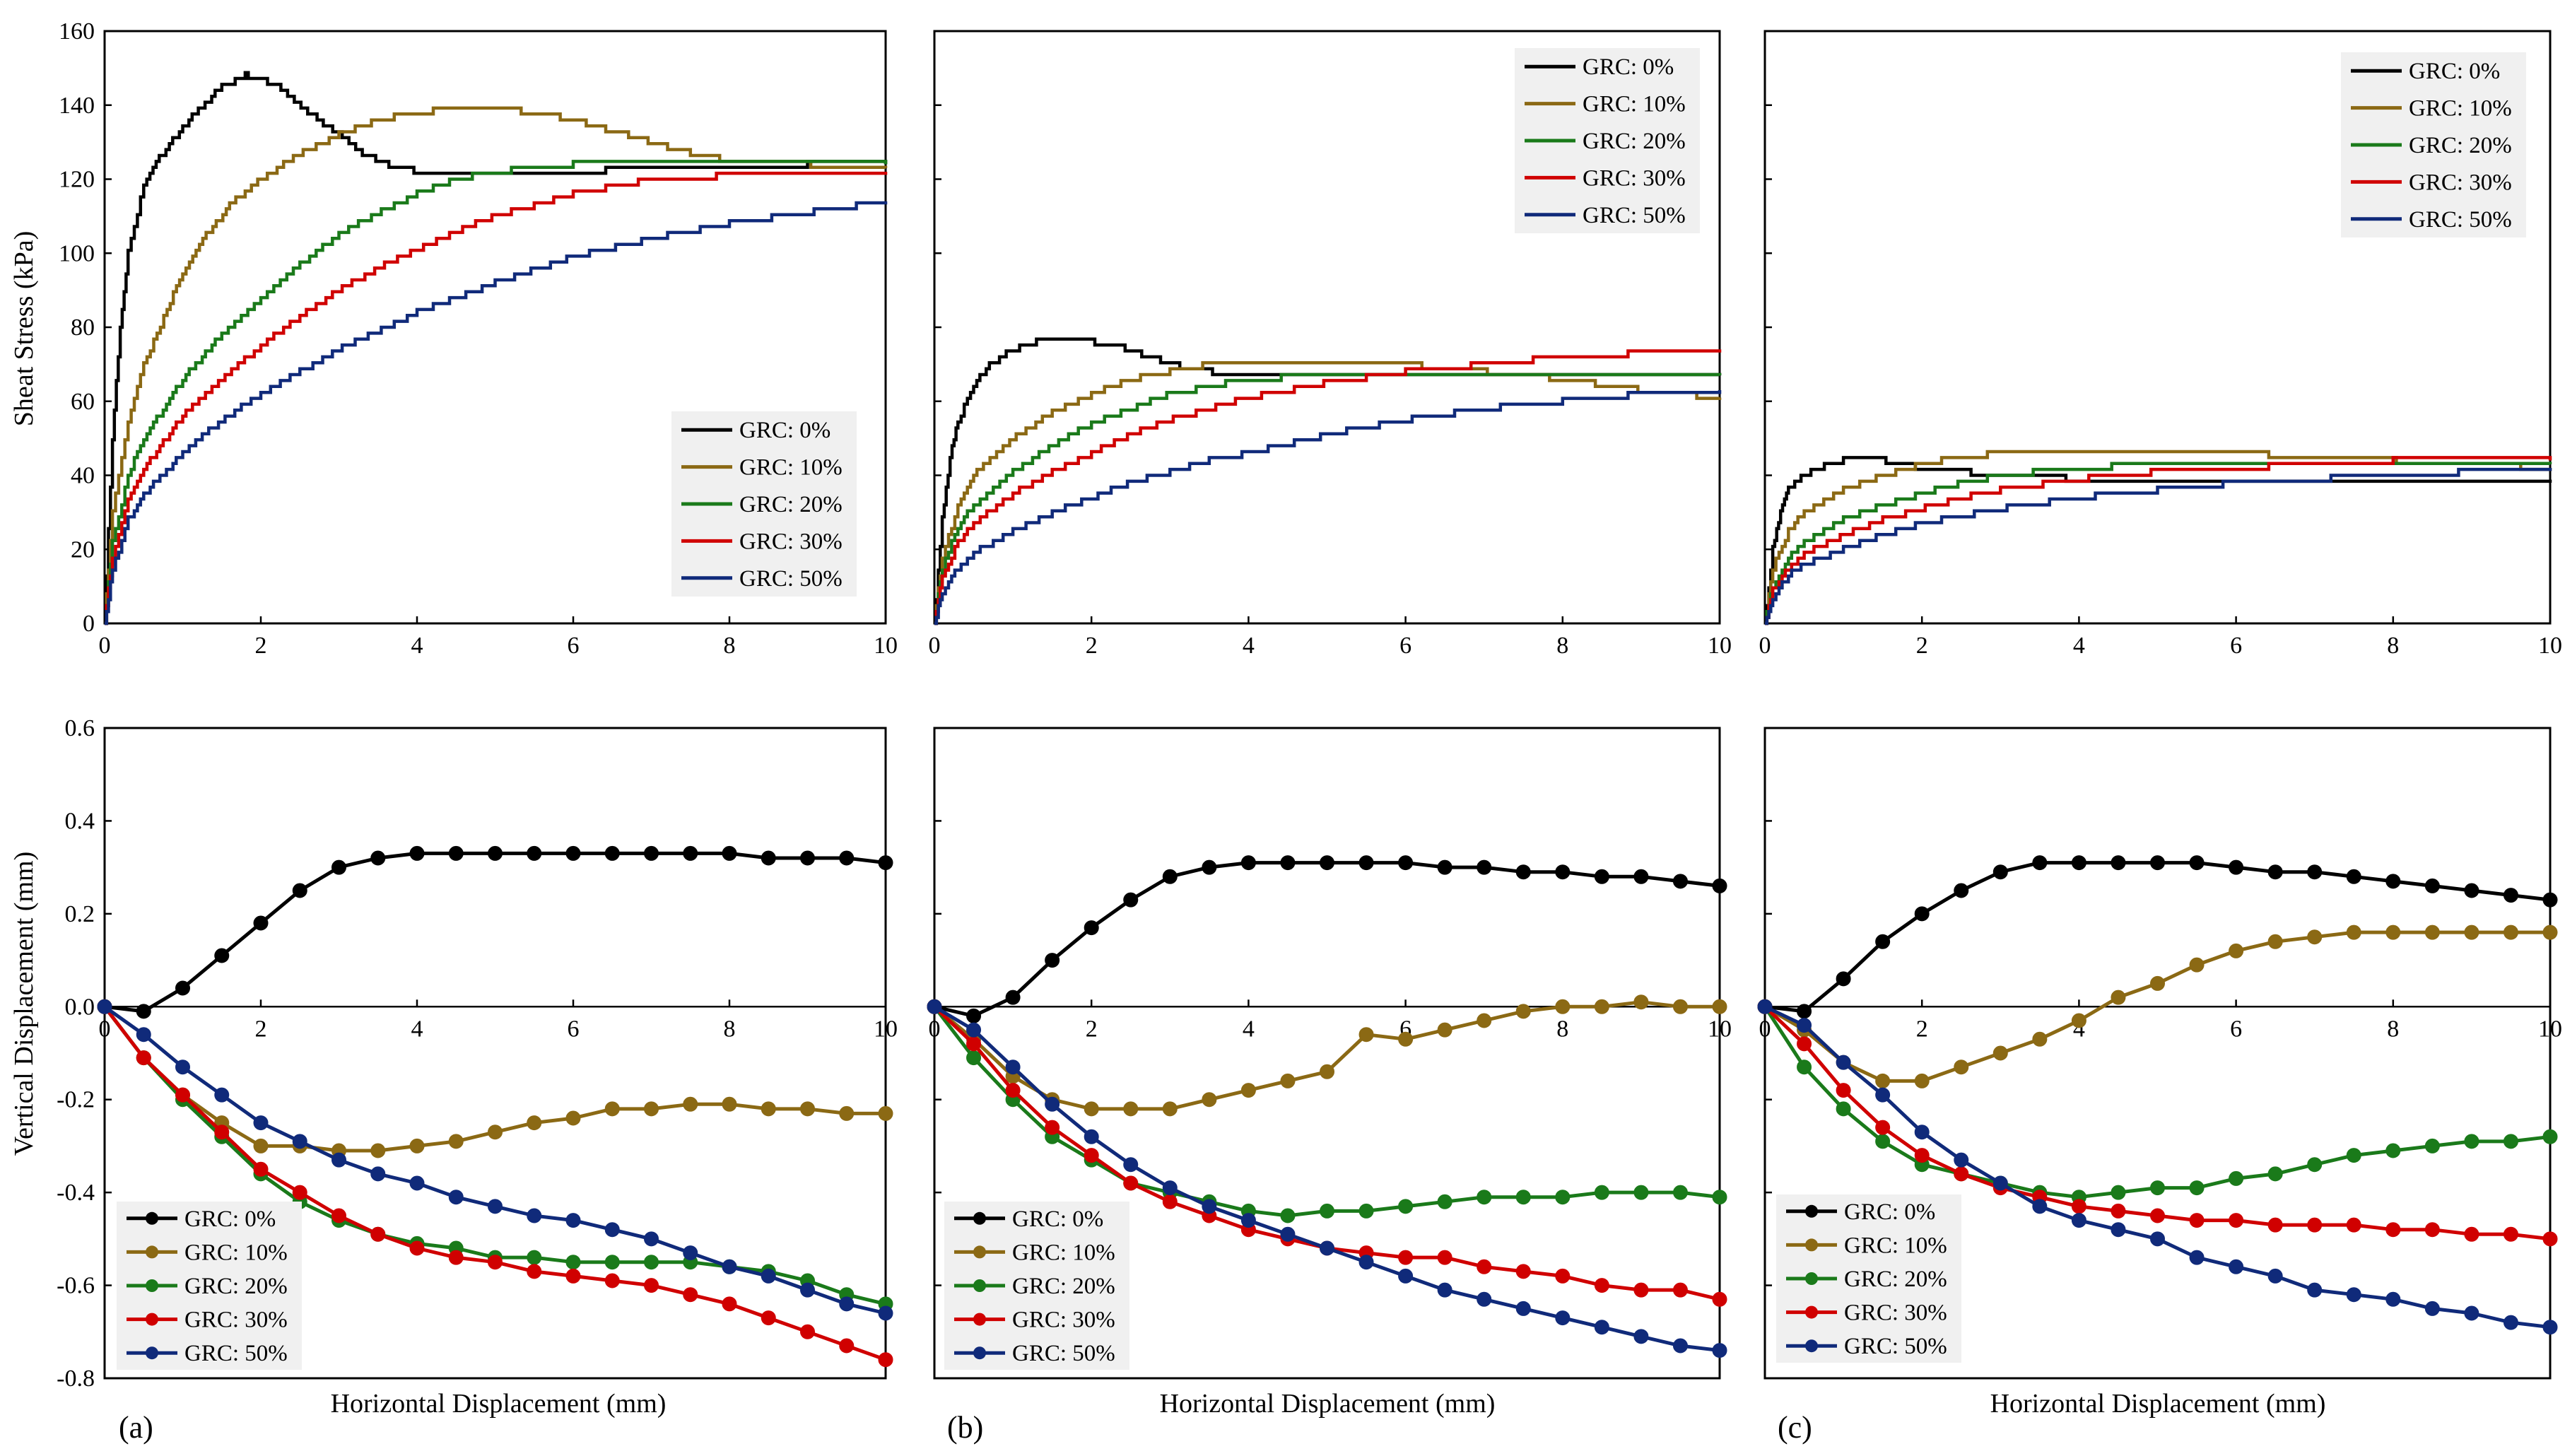 The image size is (2565, 1456). Describe the element at coordinates (105, 1029) in the screenshot. I see `x-tick-label: 0` at that location.